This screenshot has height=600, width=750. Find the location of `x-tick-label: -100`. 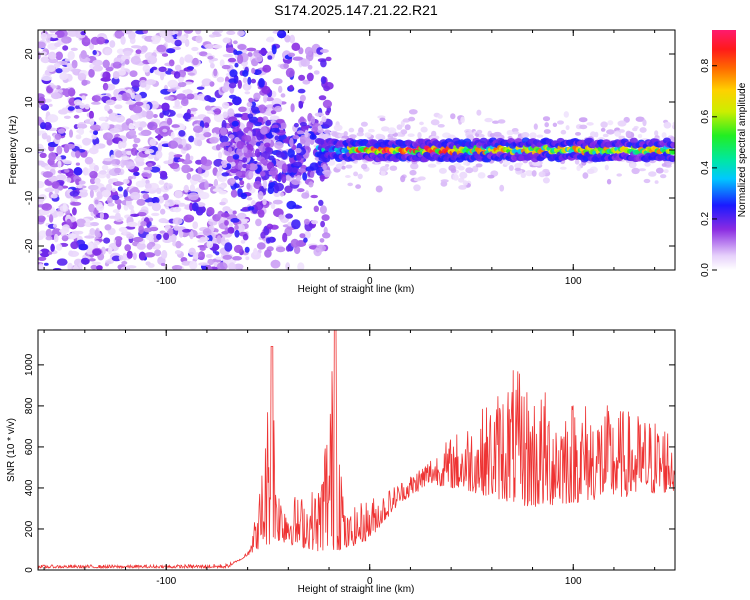

x-tick-label: -100 is located at coordinates (166, 581).